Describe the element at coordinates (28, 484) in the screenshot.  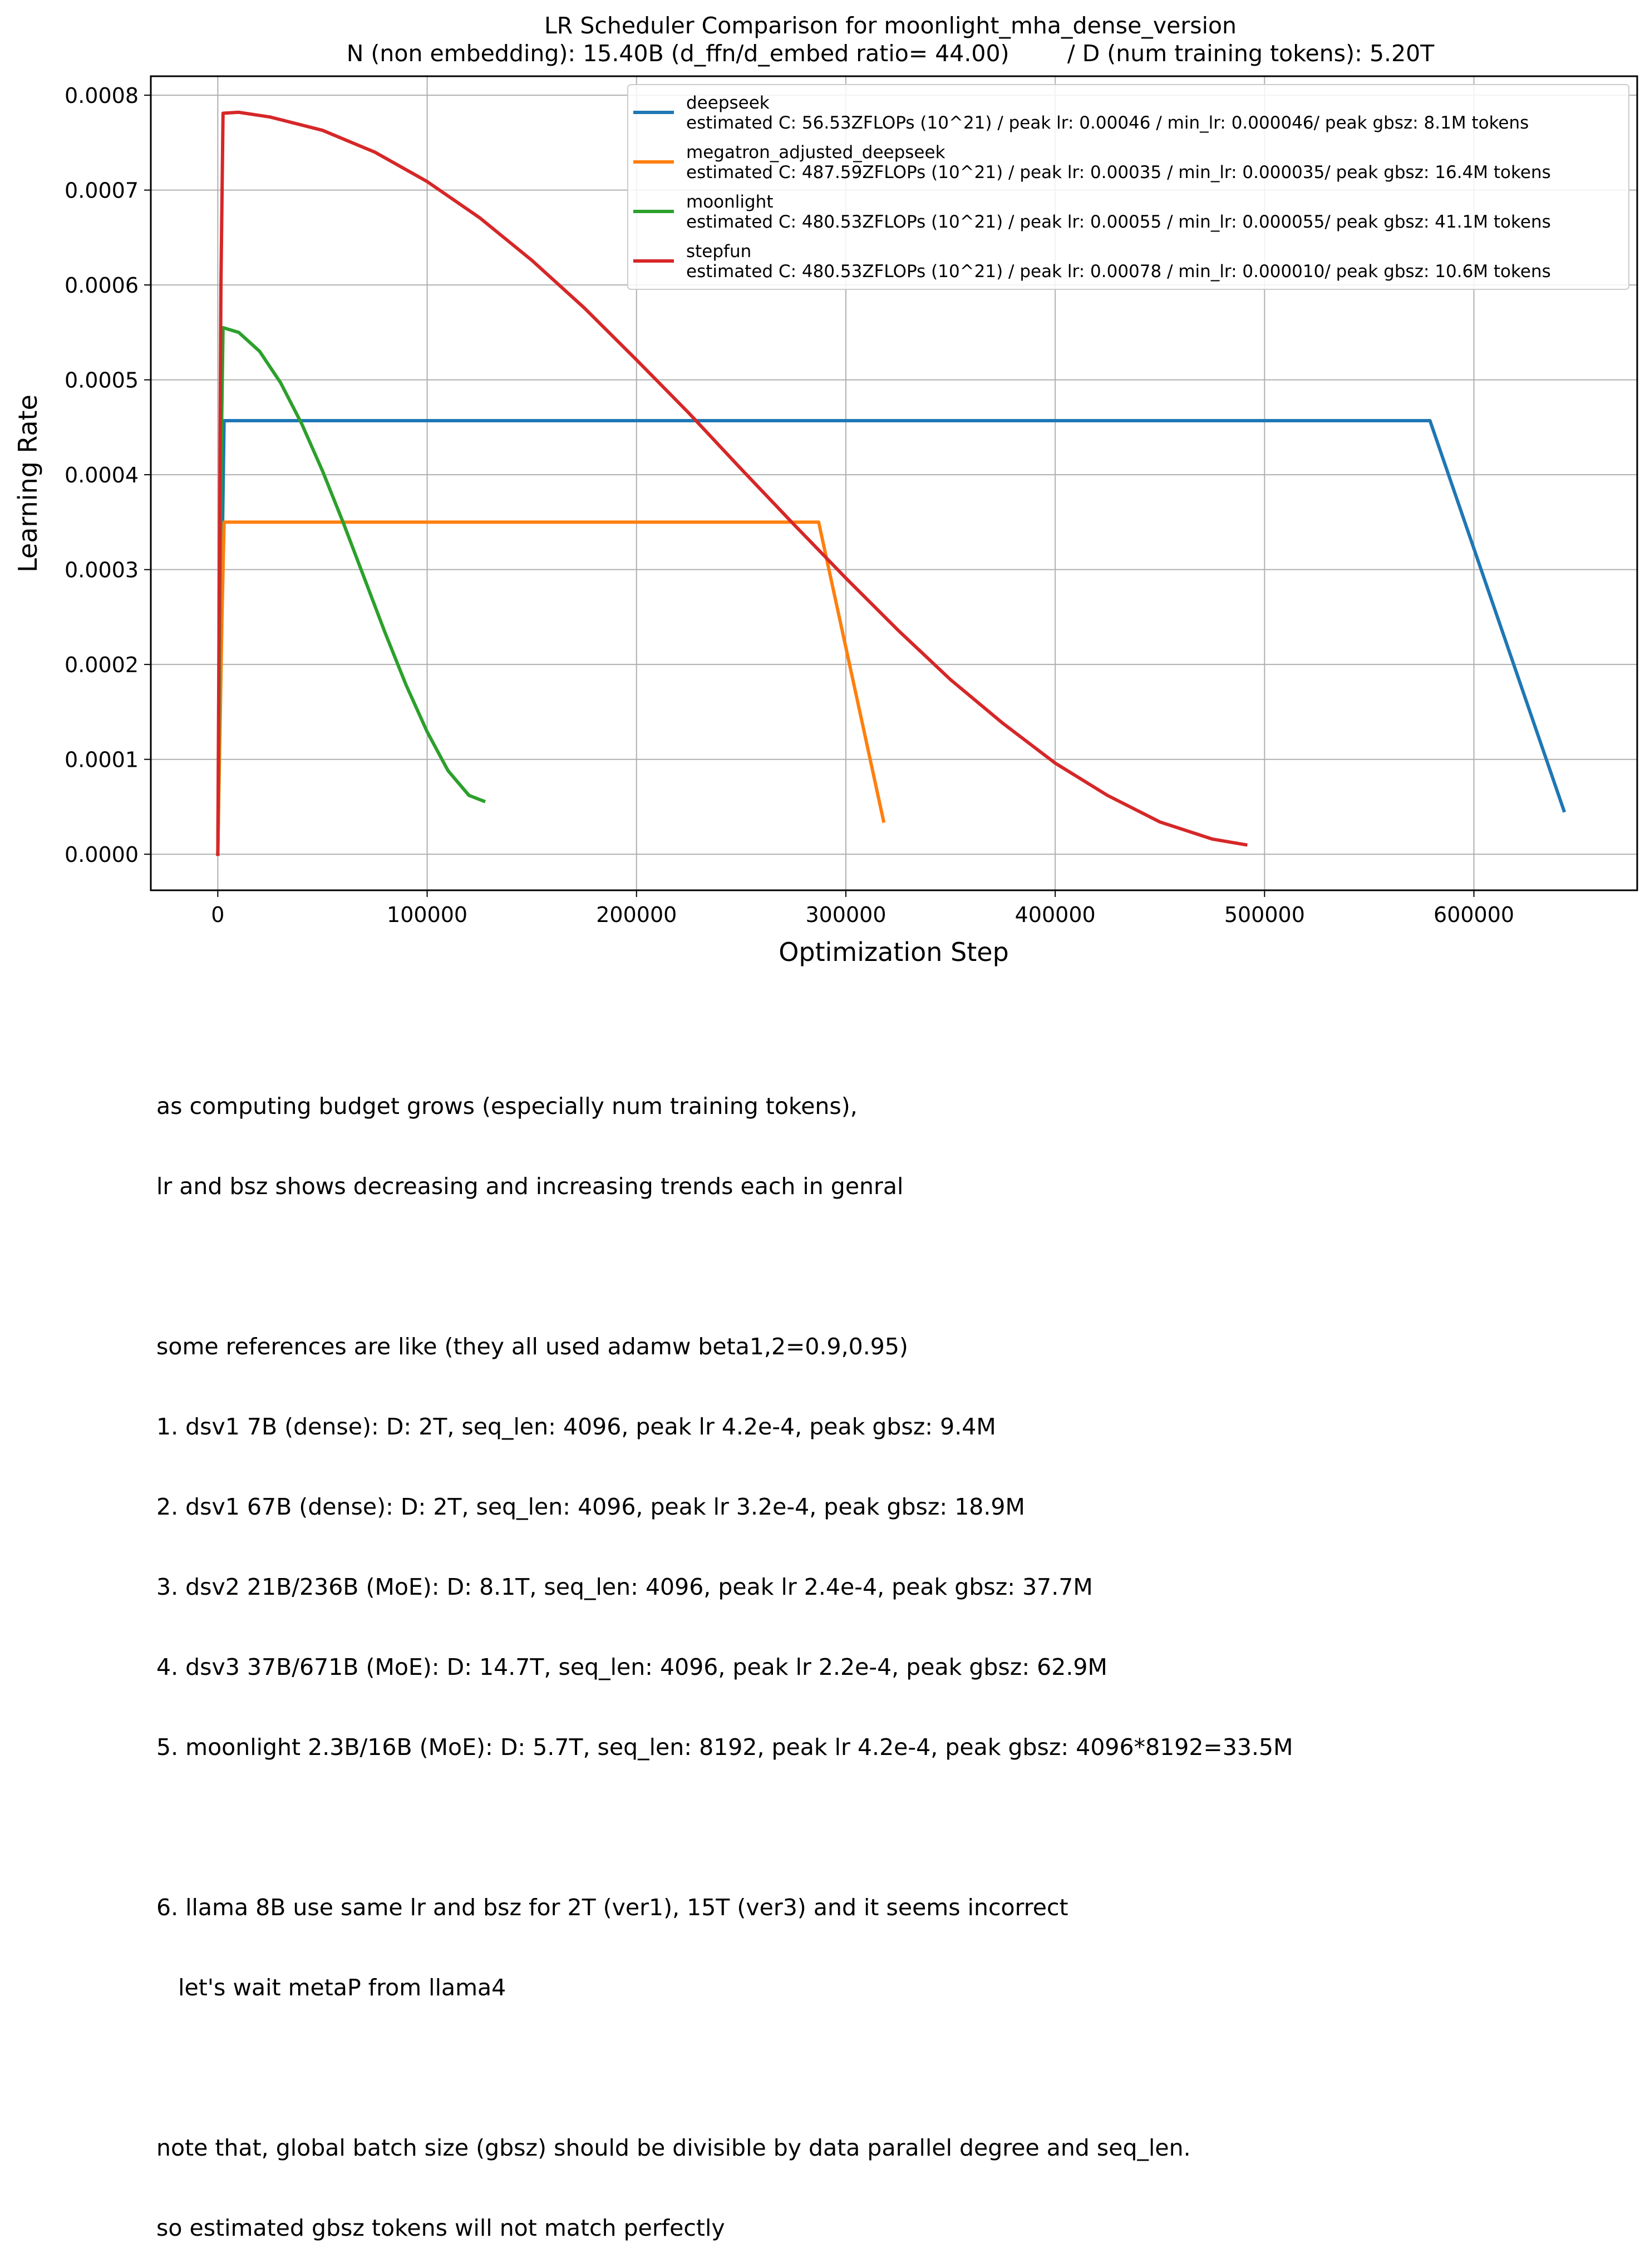
I see `y-axis-label: Learning Rate` at that location.